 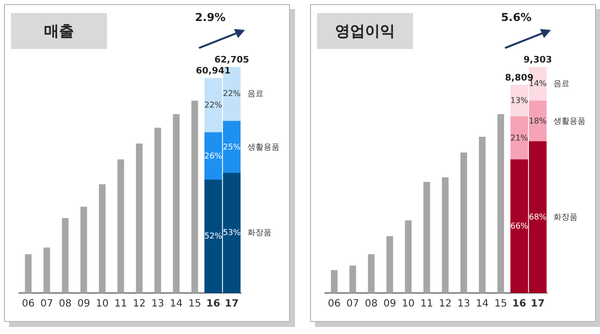 What do you see at coordinates (516, 17) in the screenshot?
I see `text: 5.6%` at bounding box center [516, 17].